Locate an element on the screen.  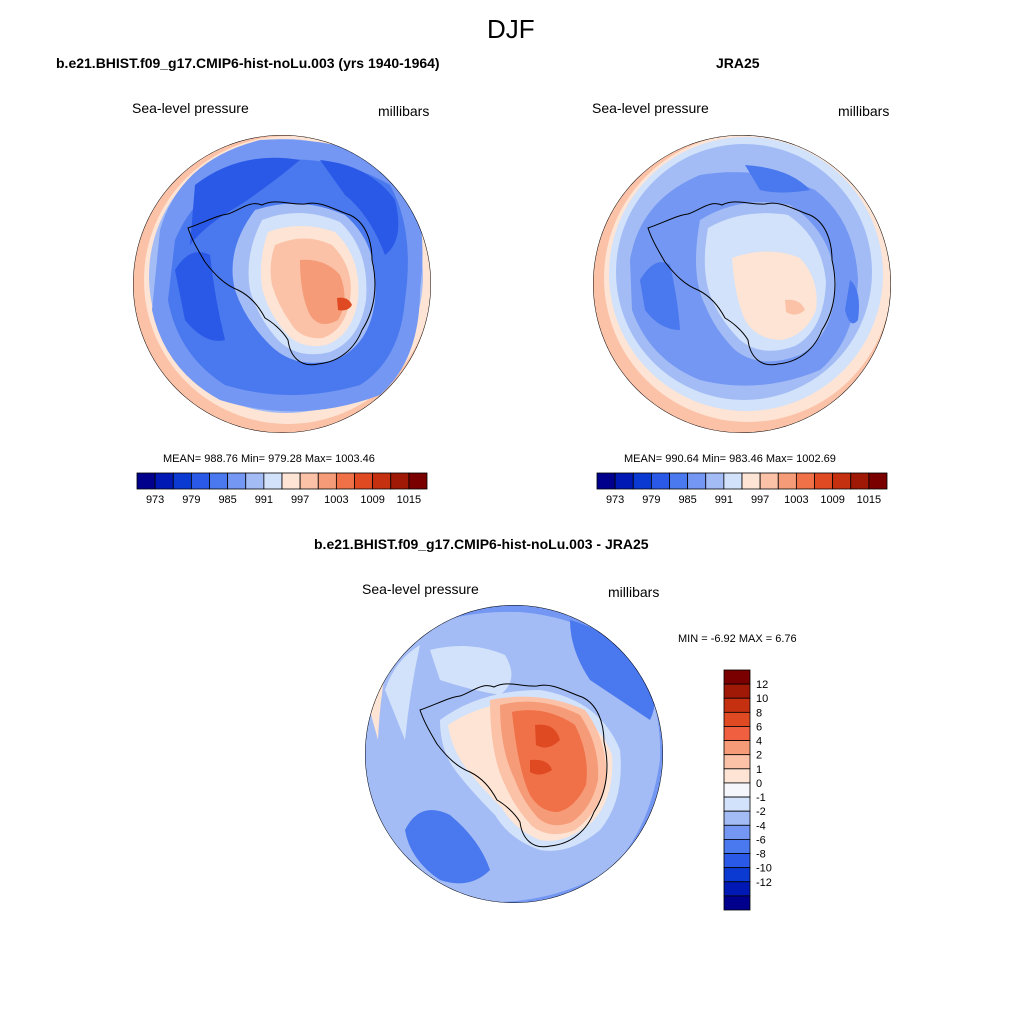
panel-obs-units-label: millibars is located at coordinates (864, 111).